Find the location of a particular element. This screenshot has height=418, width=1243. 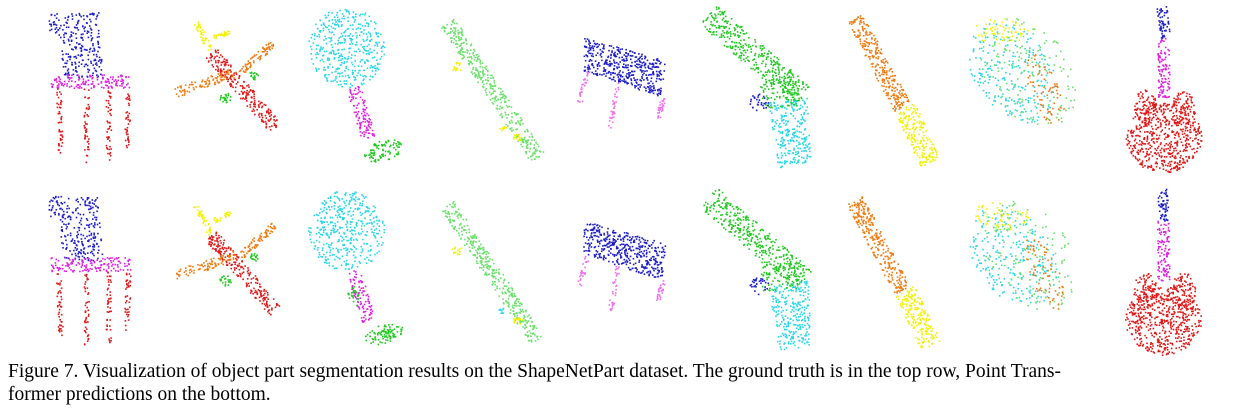

cap-pointcloud is located at coordinates (1027, 271).